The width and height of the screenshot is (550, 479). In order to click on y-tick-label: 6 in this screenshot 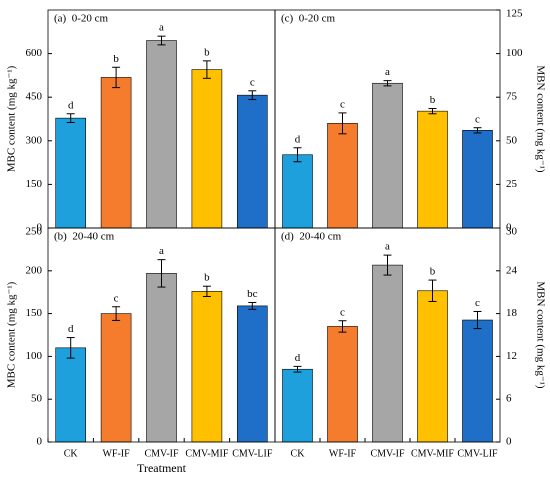, I will do `click(509, 399)`.